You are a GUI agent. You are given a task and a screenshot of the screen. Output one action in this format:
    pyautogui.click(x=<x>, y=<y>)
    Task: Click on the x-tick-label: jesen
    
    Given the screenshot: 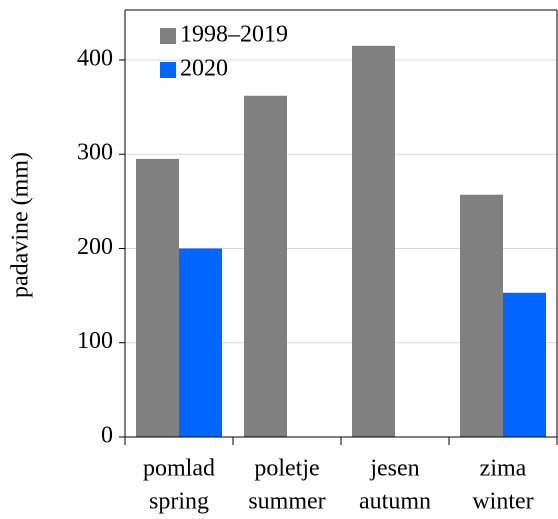 What is the action you would take?
    pyautogui.click(x=394, y=469)
    